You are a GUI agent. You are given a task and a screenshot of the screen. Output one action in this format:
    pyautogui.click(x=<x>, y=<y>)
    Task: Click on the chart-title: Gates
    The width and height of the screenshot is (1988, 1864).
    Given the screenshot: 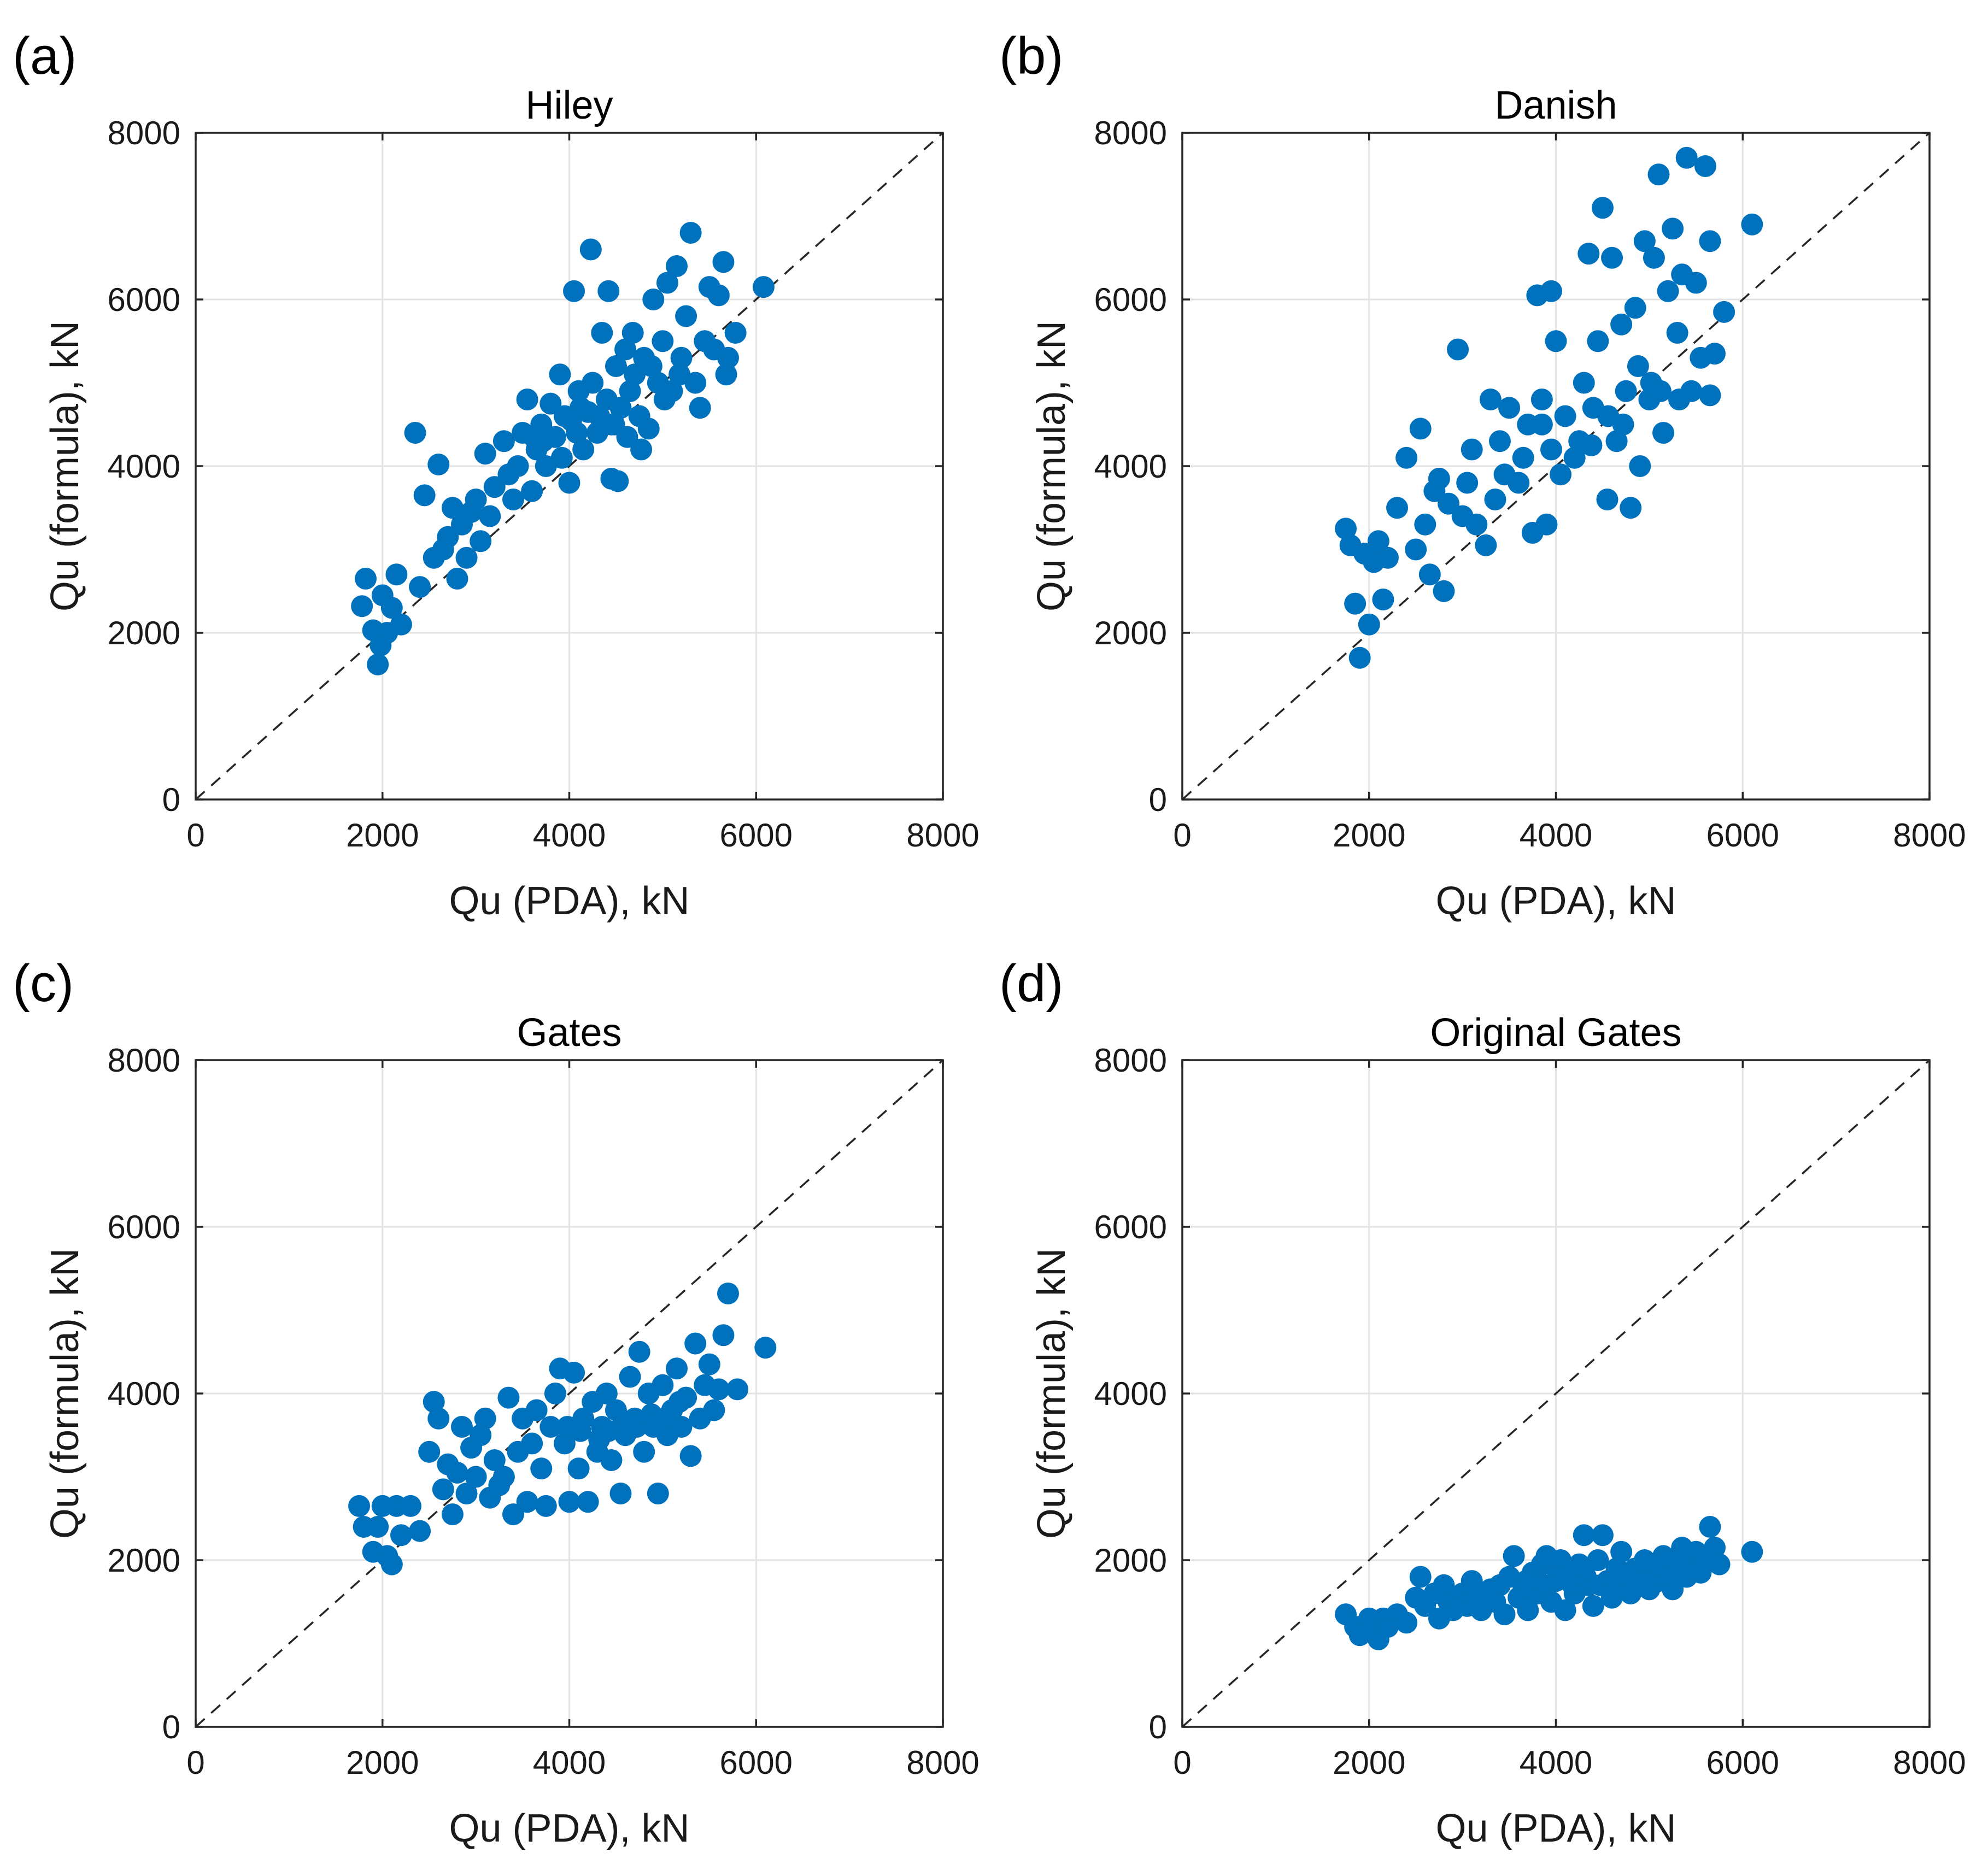 What is the action you would take?
    pyautogui.click(x=569, y=1033)
    